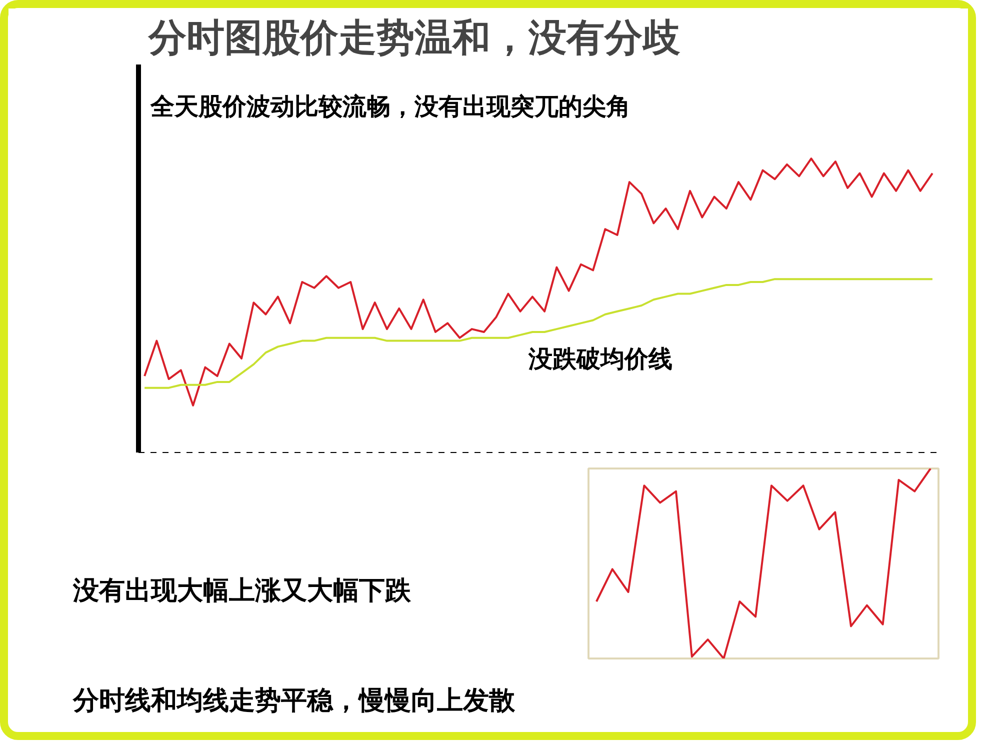 Image resolution: width=1000 pixels, height=750 pixels. I want to click on chart-title: 分时图股价走势温和，没有分歧, so click(414, 38).